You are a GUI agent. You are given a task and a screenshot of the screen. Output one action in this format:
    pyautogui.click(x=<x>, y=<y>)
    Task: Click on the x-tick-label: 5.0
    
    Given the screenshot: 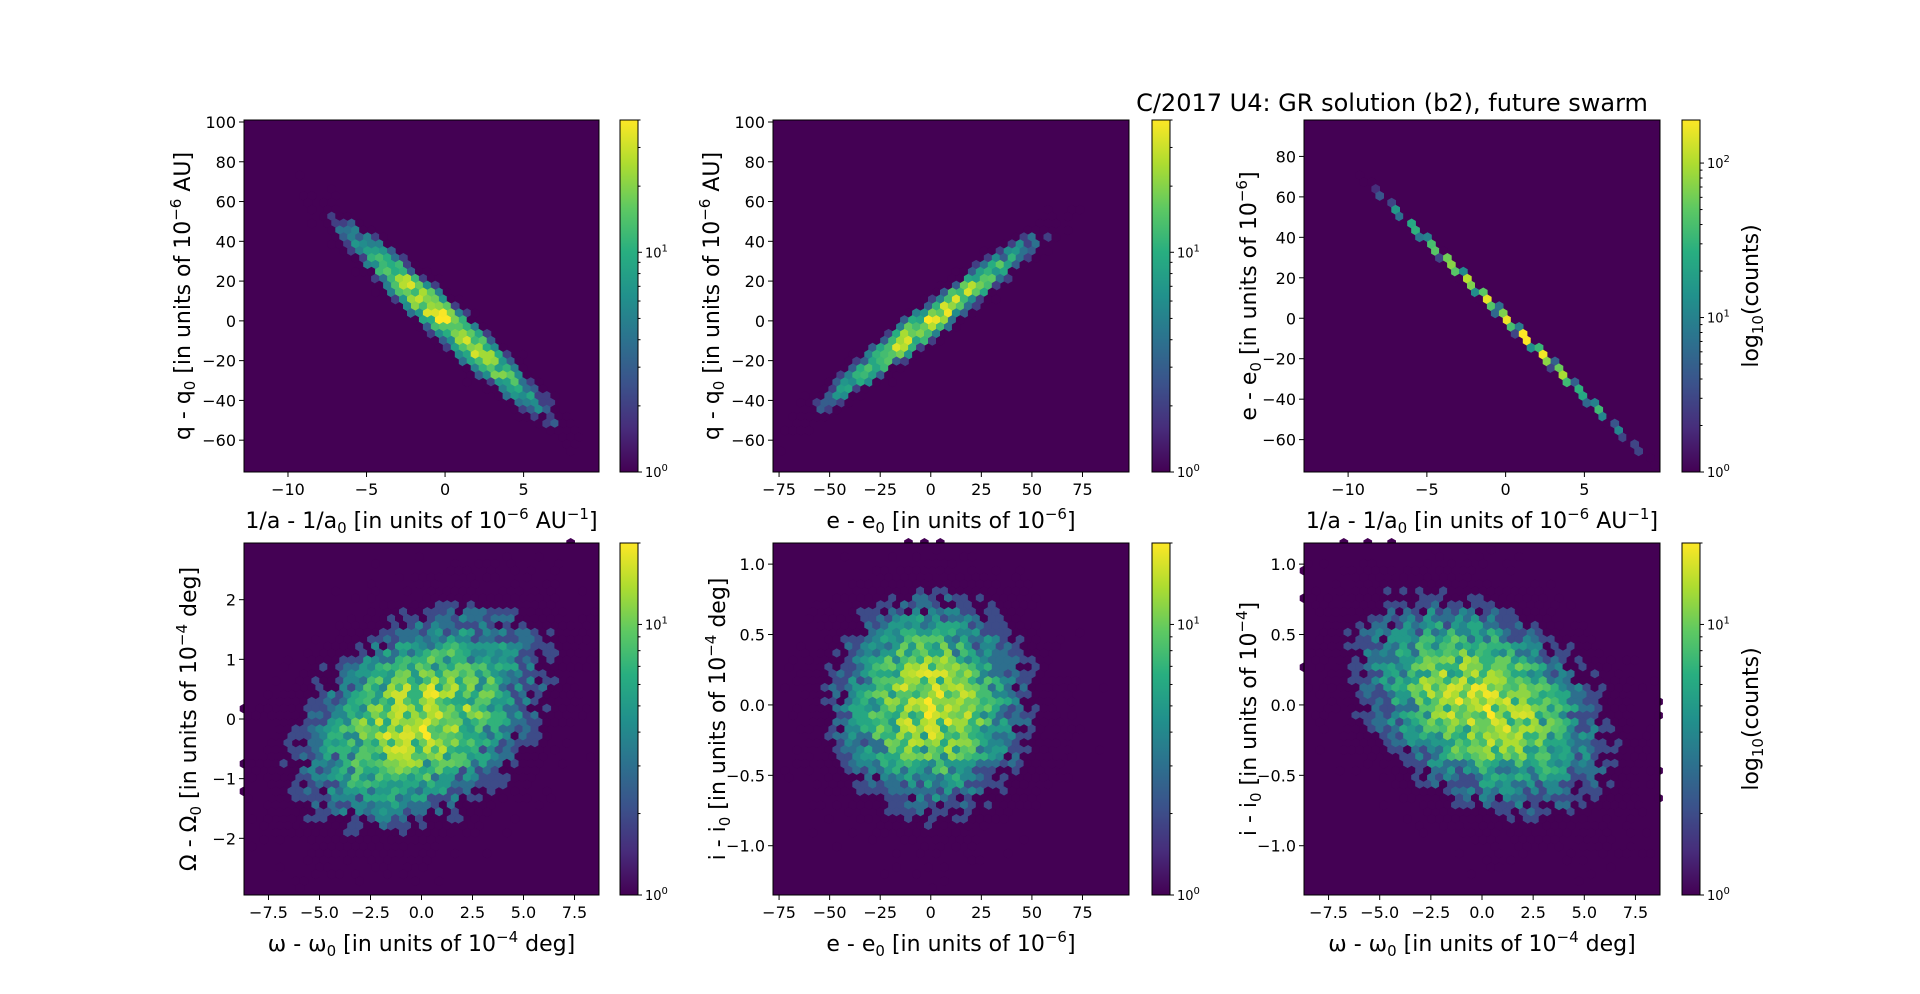 What is the action you would take?
    pyautogui.click(x=523, y=912)
    